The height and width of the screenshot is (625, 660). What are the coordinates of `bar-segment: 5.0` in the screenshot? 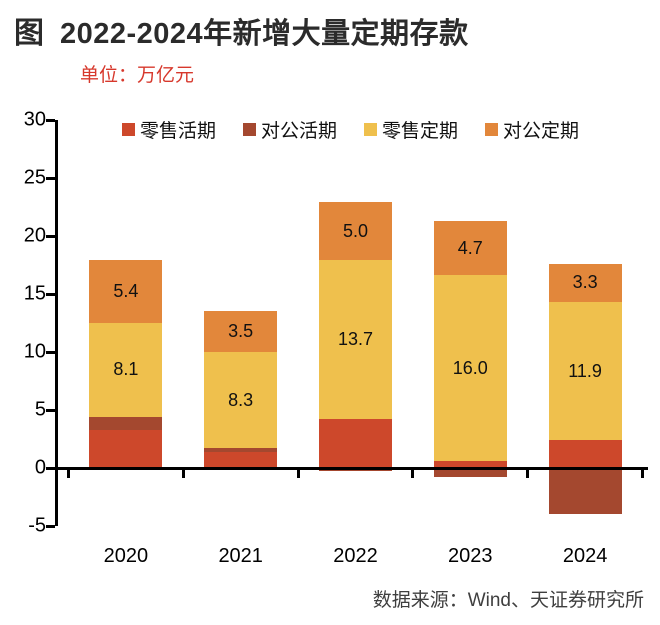 It's located at (355, 231).